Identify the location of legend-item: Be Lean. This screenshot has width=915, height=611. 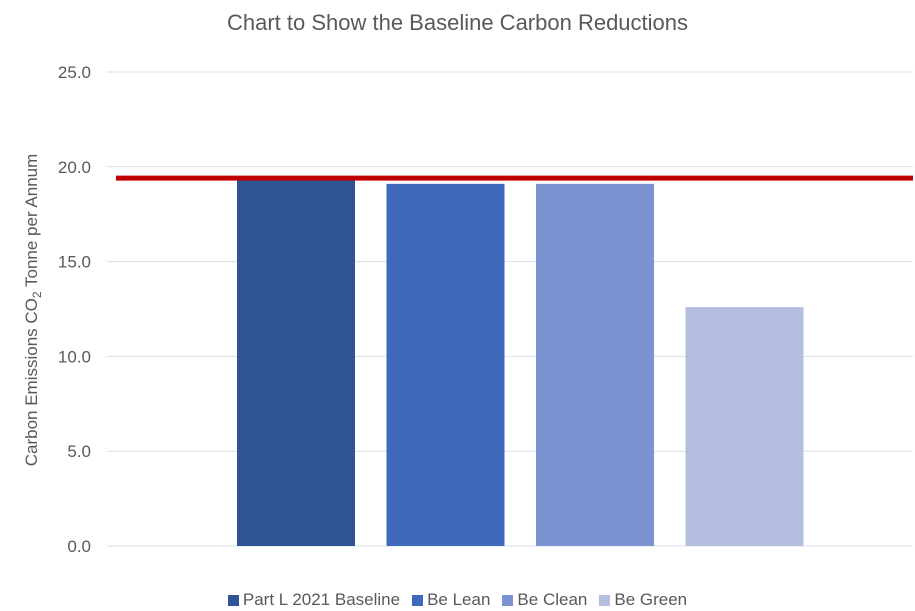
(451, 600).